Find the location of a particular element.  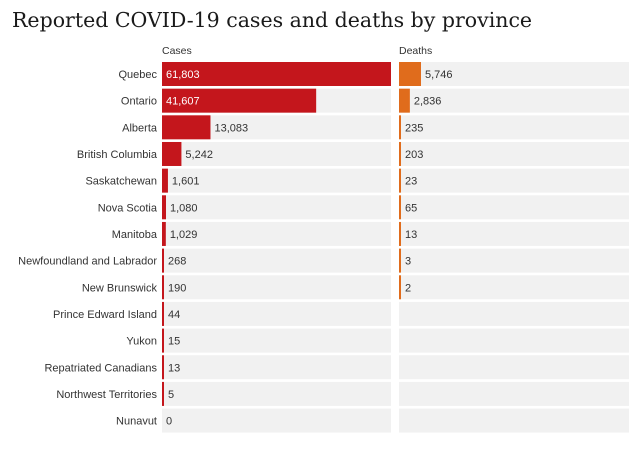

cases-value-label: 0 is located at coordinates (169, 422).